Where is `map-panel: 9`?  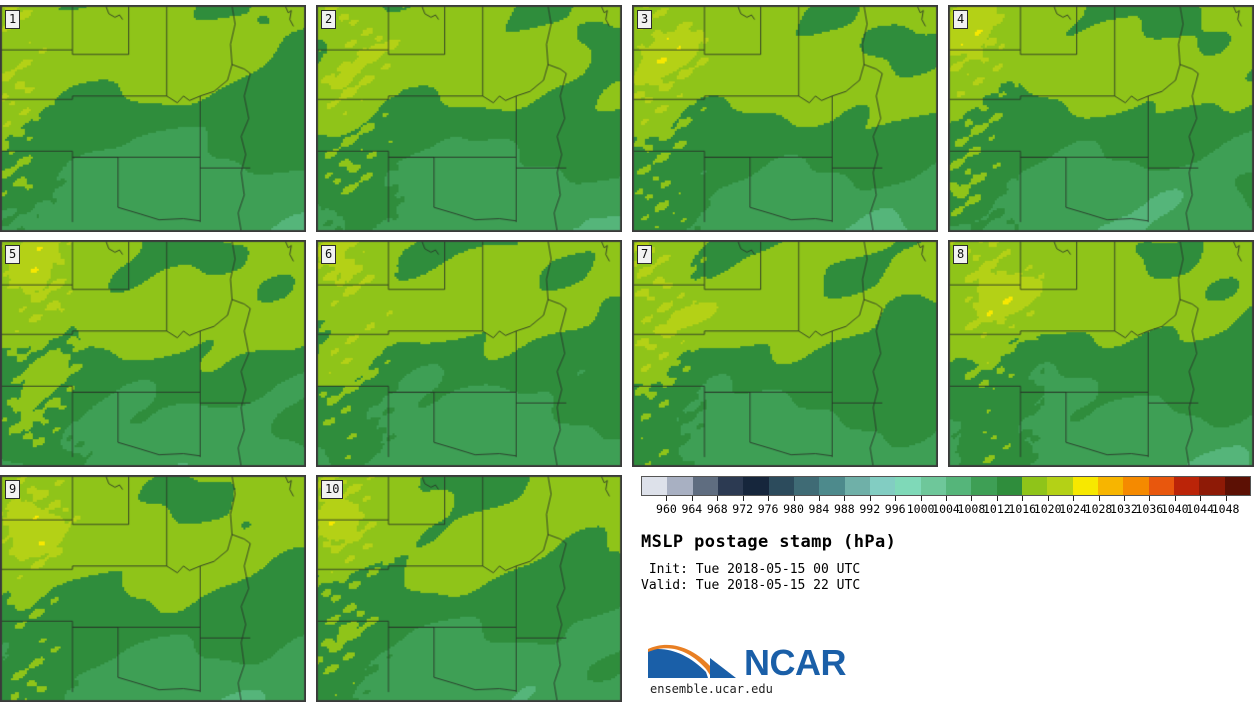 map-panel: 9 is located at coordinates (153, 588).